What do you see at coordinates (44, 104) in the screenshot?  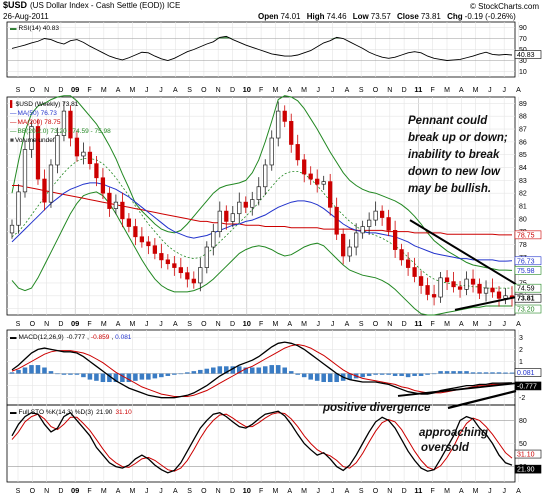 I see `legend-price: ▌$USD (Weekly) 73.81` at bounding box center [44, 104].